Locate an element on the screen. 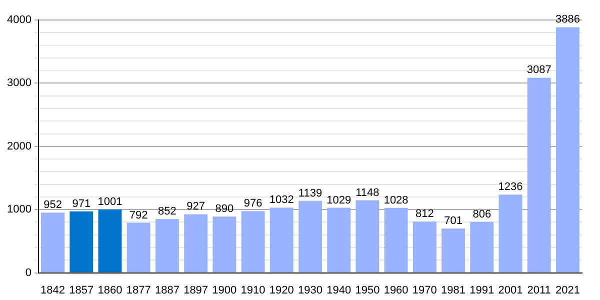 The height and width of the screenshot is (300, 600). data-label: 952 is located at coordinates (53, 205).